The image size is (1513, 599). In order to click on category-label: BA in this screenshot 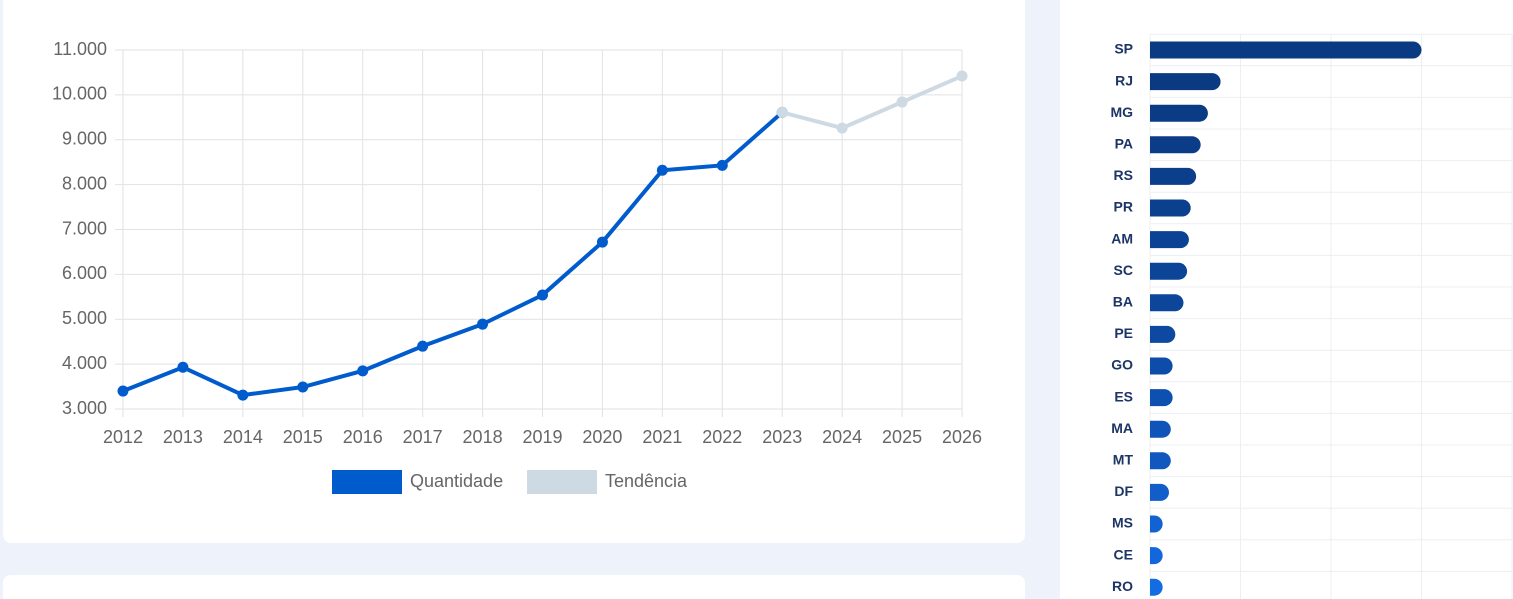, I will do `click(1123, 302)`.